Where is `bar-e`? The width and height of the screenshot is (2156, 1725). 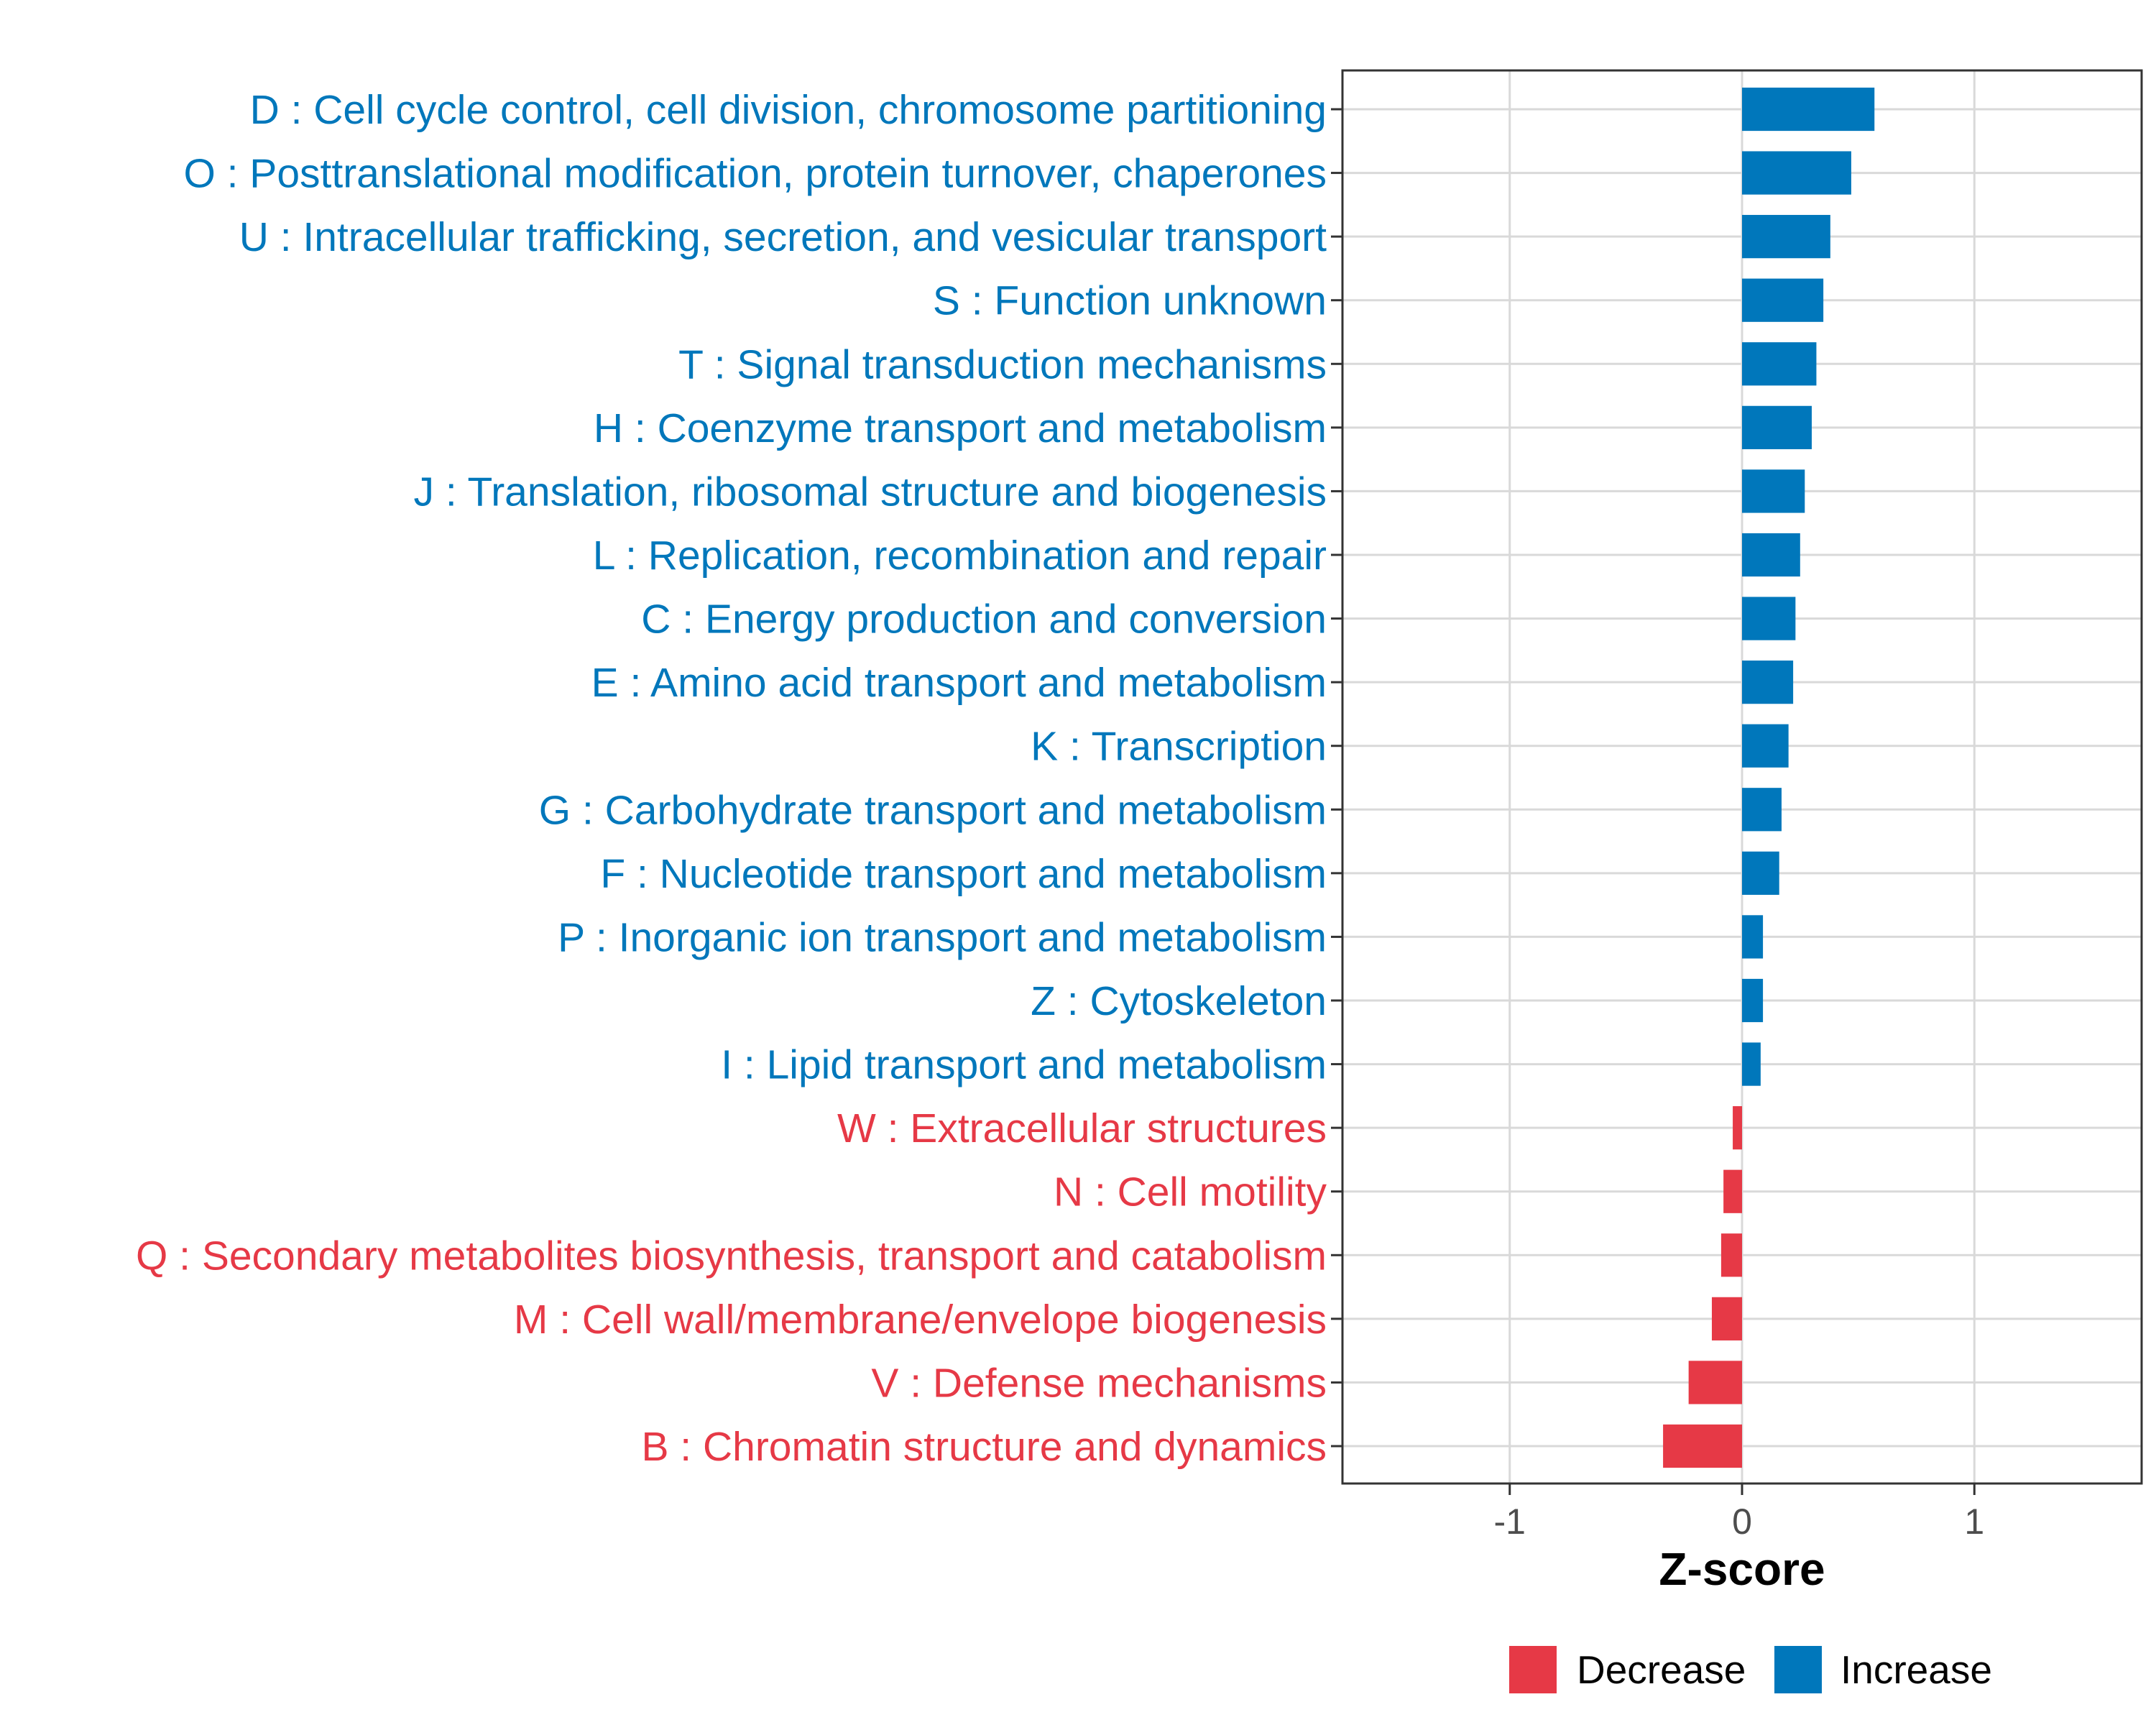 bar-e is located at coordinates (1768, 682).